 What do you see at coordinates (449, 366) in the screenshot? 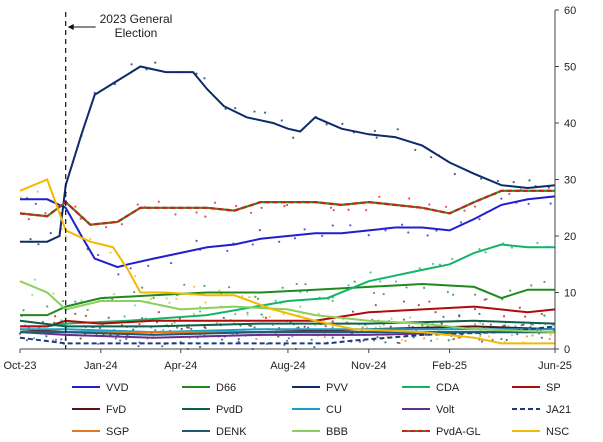
I see `x-tick-label: Feb-25` at bounding box center [449, 366].